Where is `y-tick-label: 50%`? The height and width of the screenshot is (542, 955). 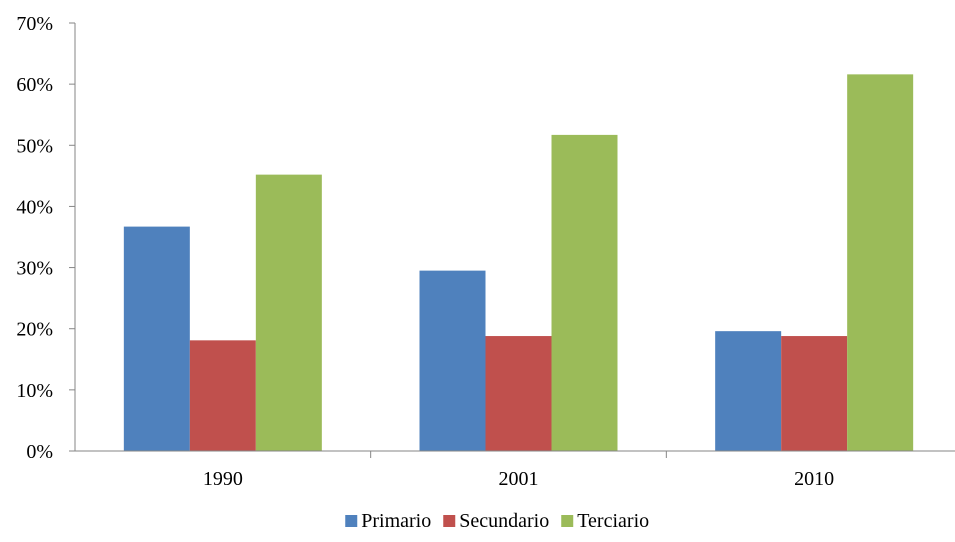
y-tick-label: 50% is located at coordinates (34, 146).